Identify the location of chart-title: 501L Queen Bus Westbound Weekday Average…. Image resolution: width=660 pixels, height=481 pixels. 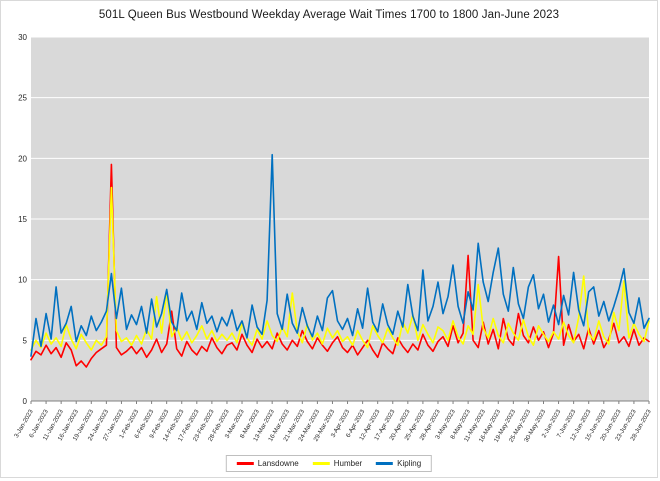
(329, 15).